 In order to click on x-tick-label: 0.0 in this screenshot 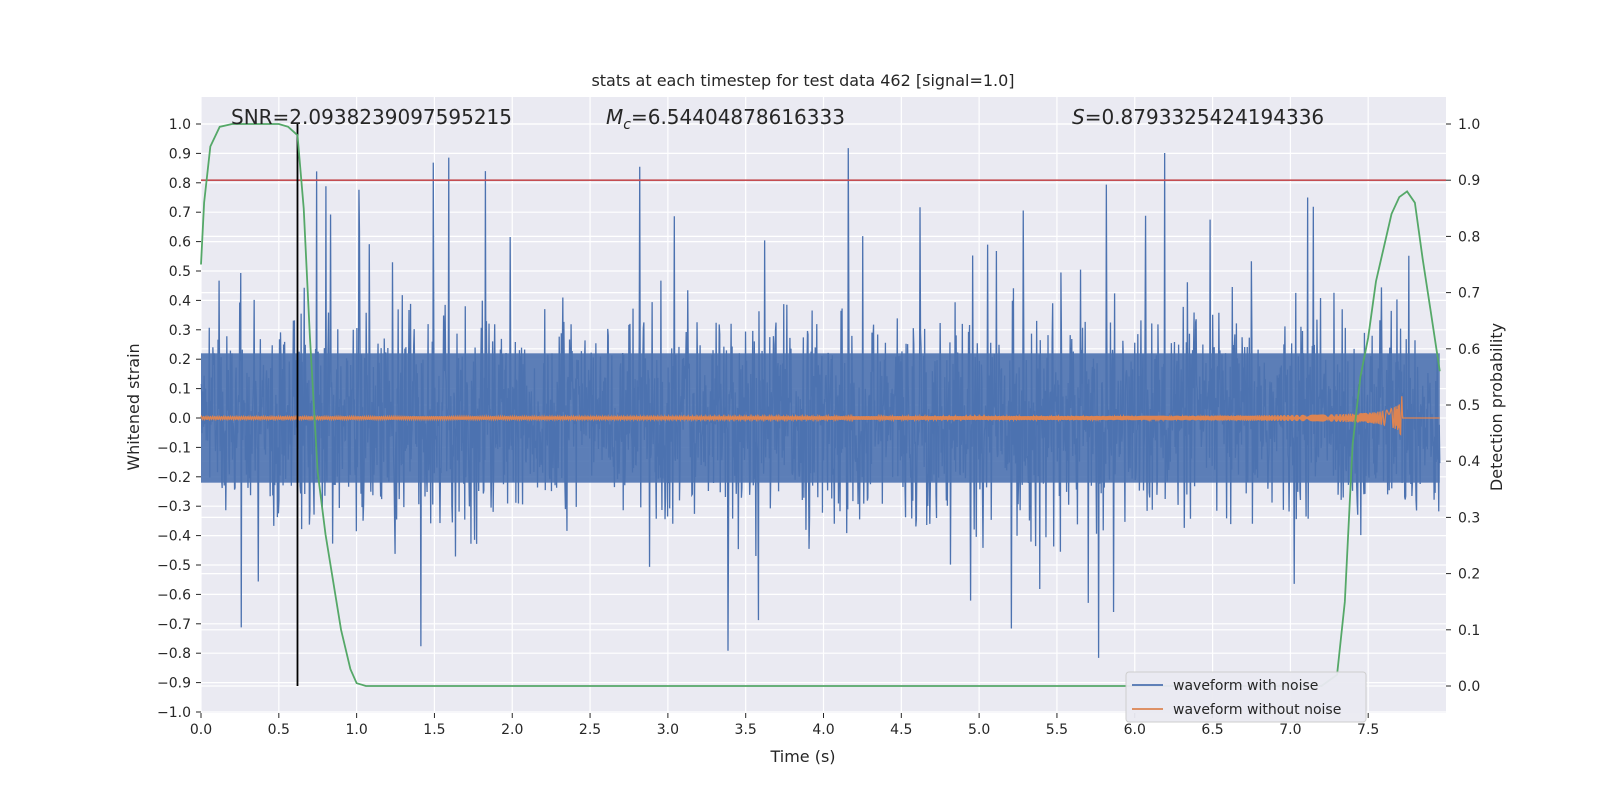, I will do `click(201, 730)`.